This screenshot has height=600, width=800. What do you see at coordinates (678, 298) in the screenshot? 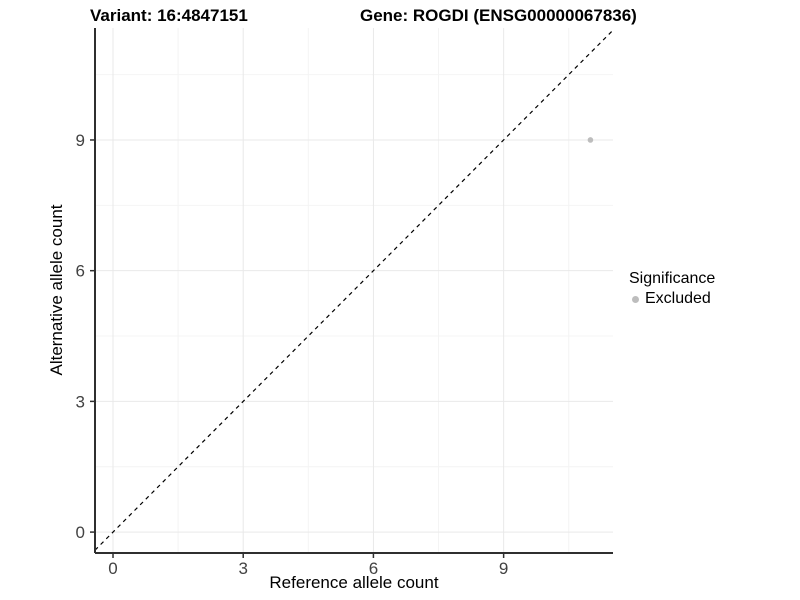
I see `legend-entry-label: Excluded` at bounding box center [678, 298].